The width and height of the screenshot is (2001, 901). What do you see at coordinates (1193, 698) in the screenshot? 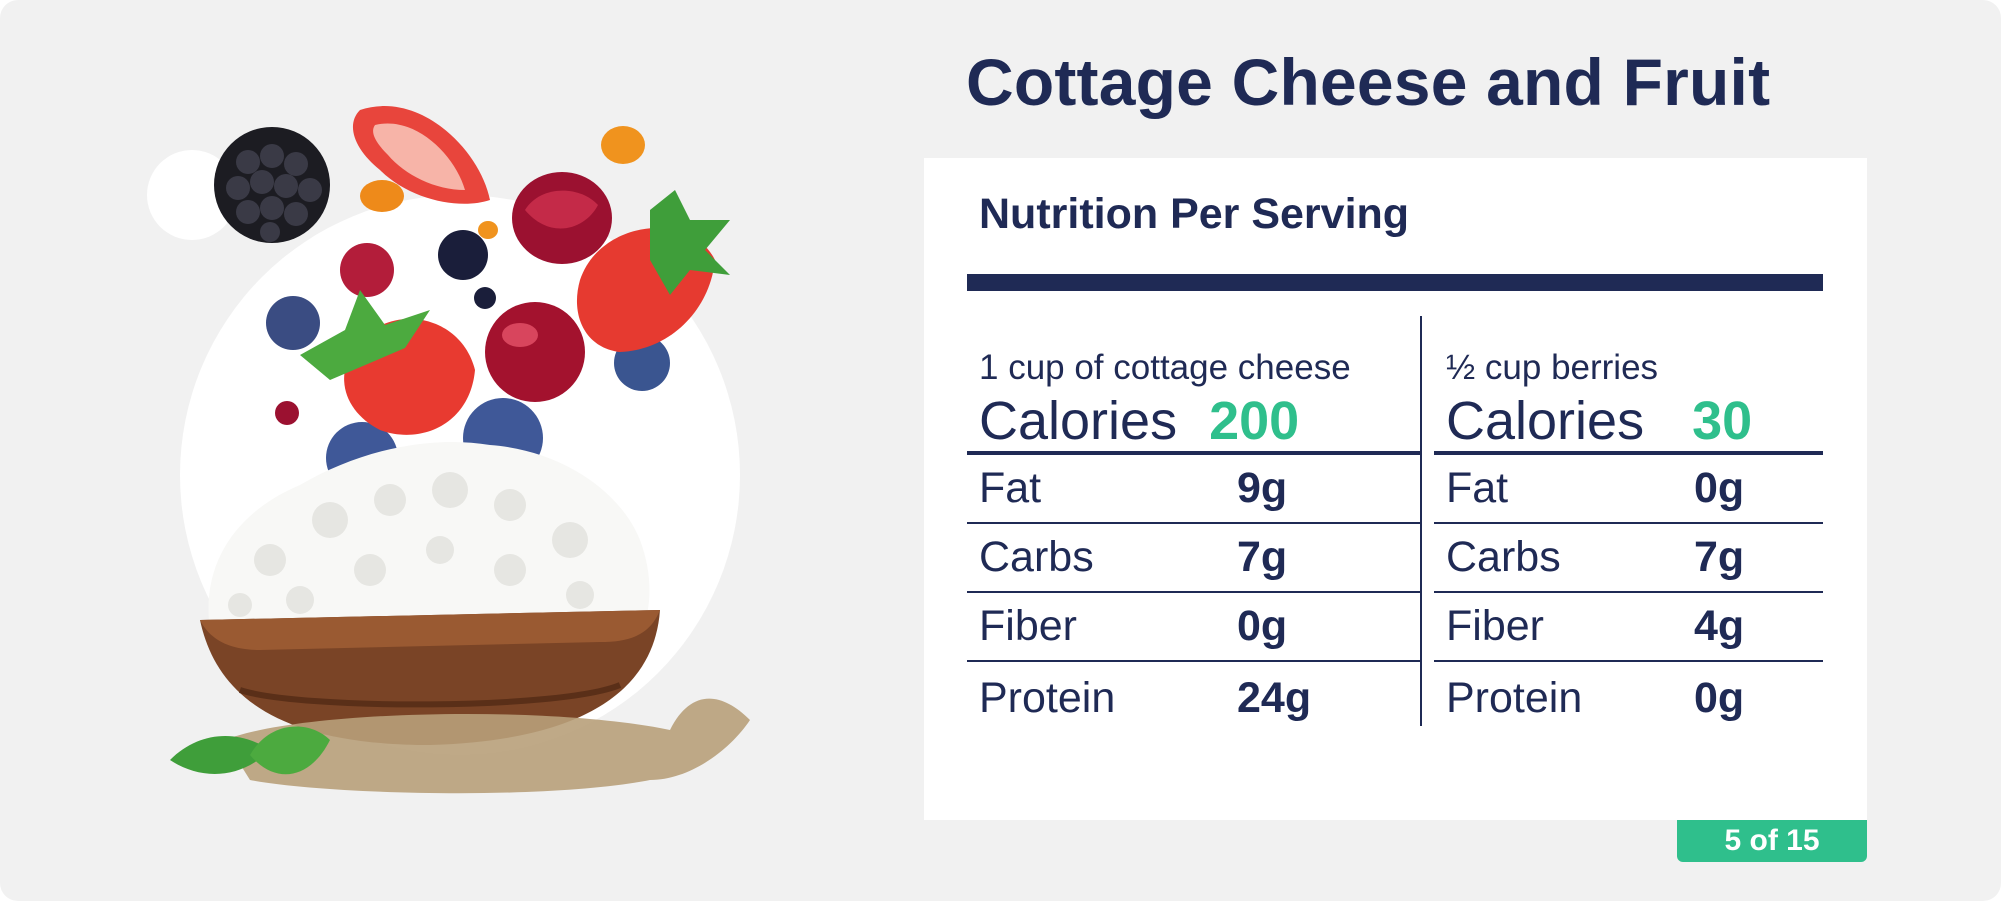
I see `nutrient-row-protein: Protein 24g` at bounding box center [1193, 698].